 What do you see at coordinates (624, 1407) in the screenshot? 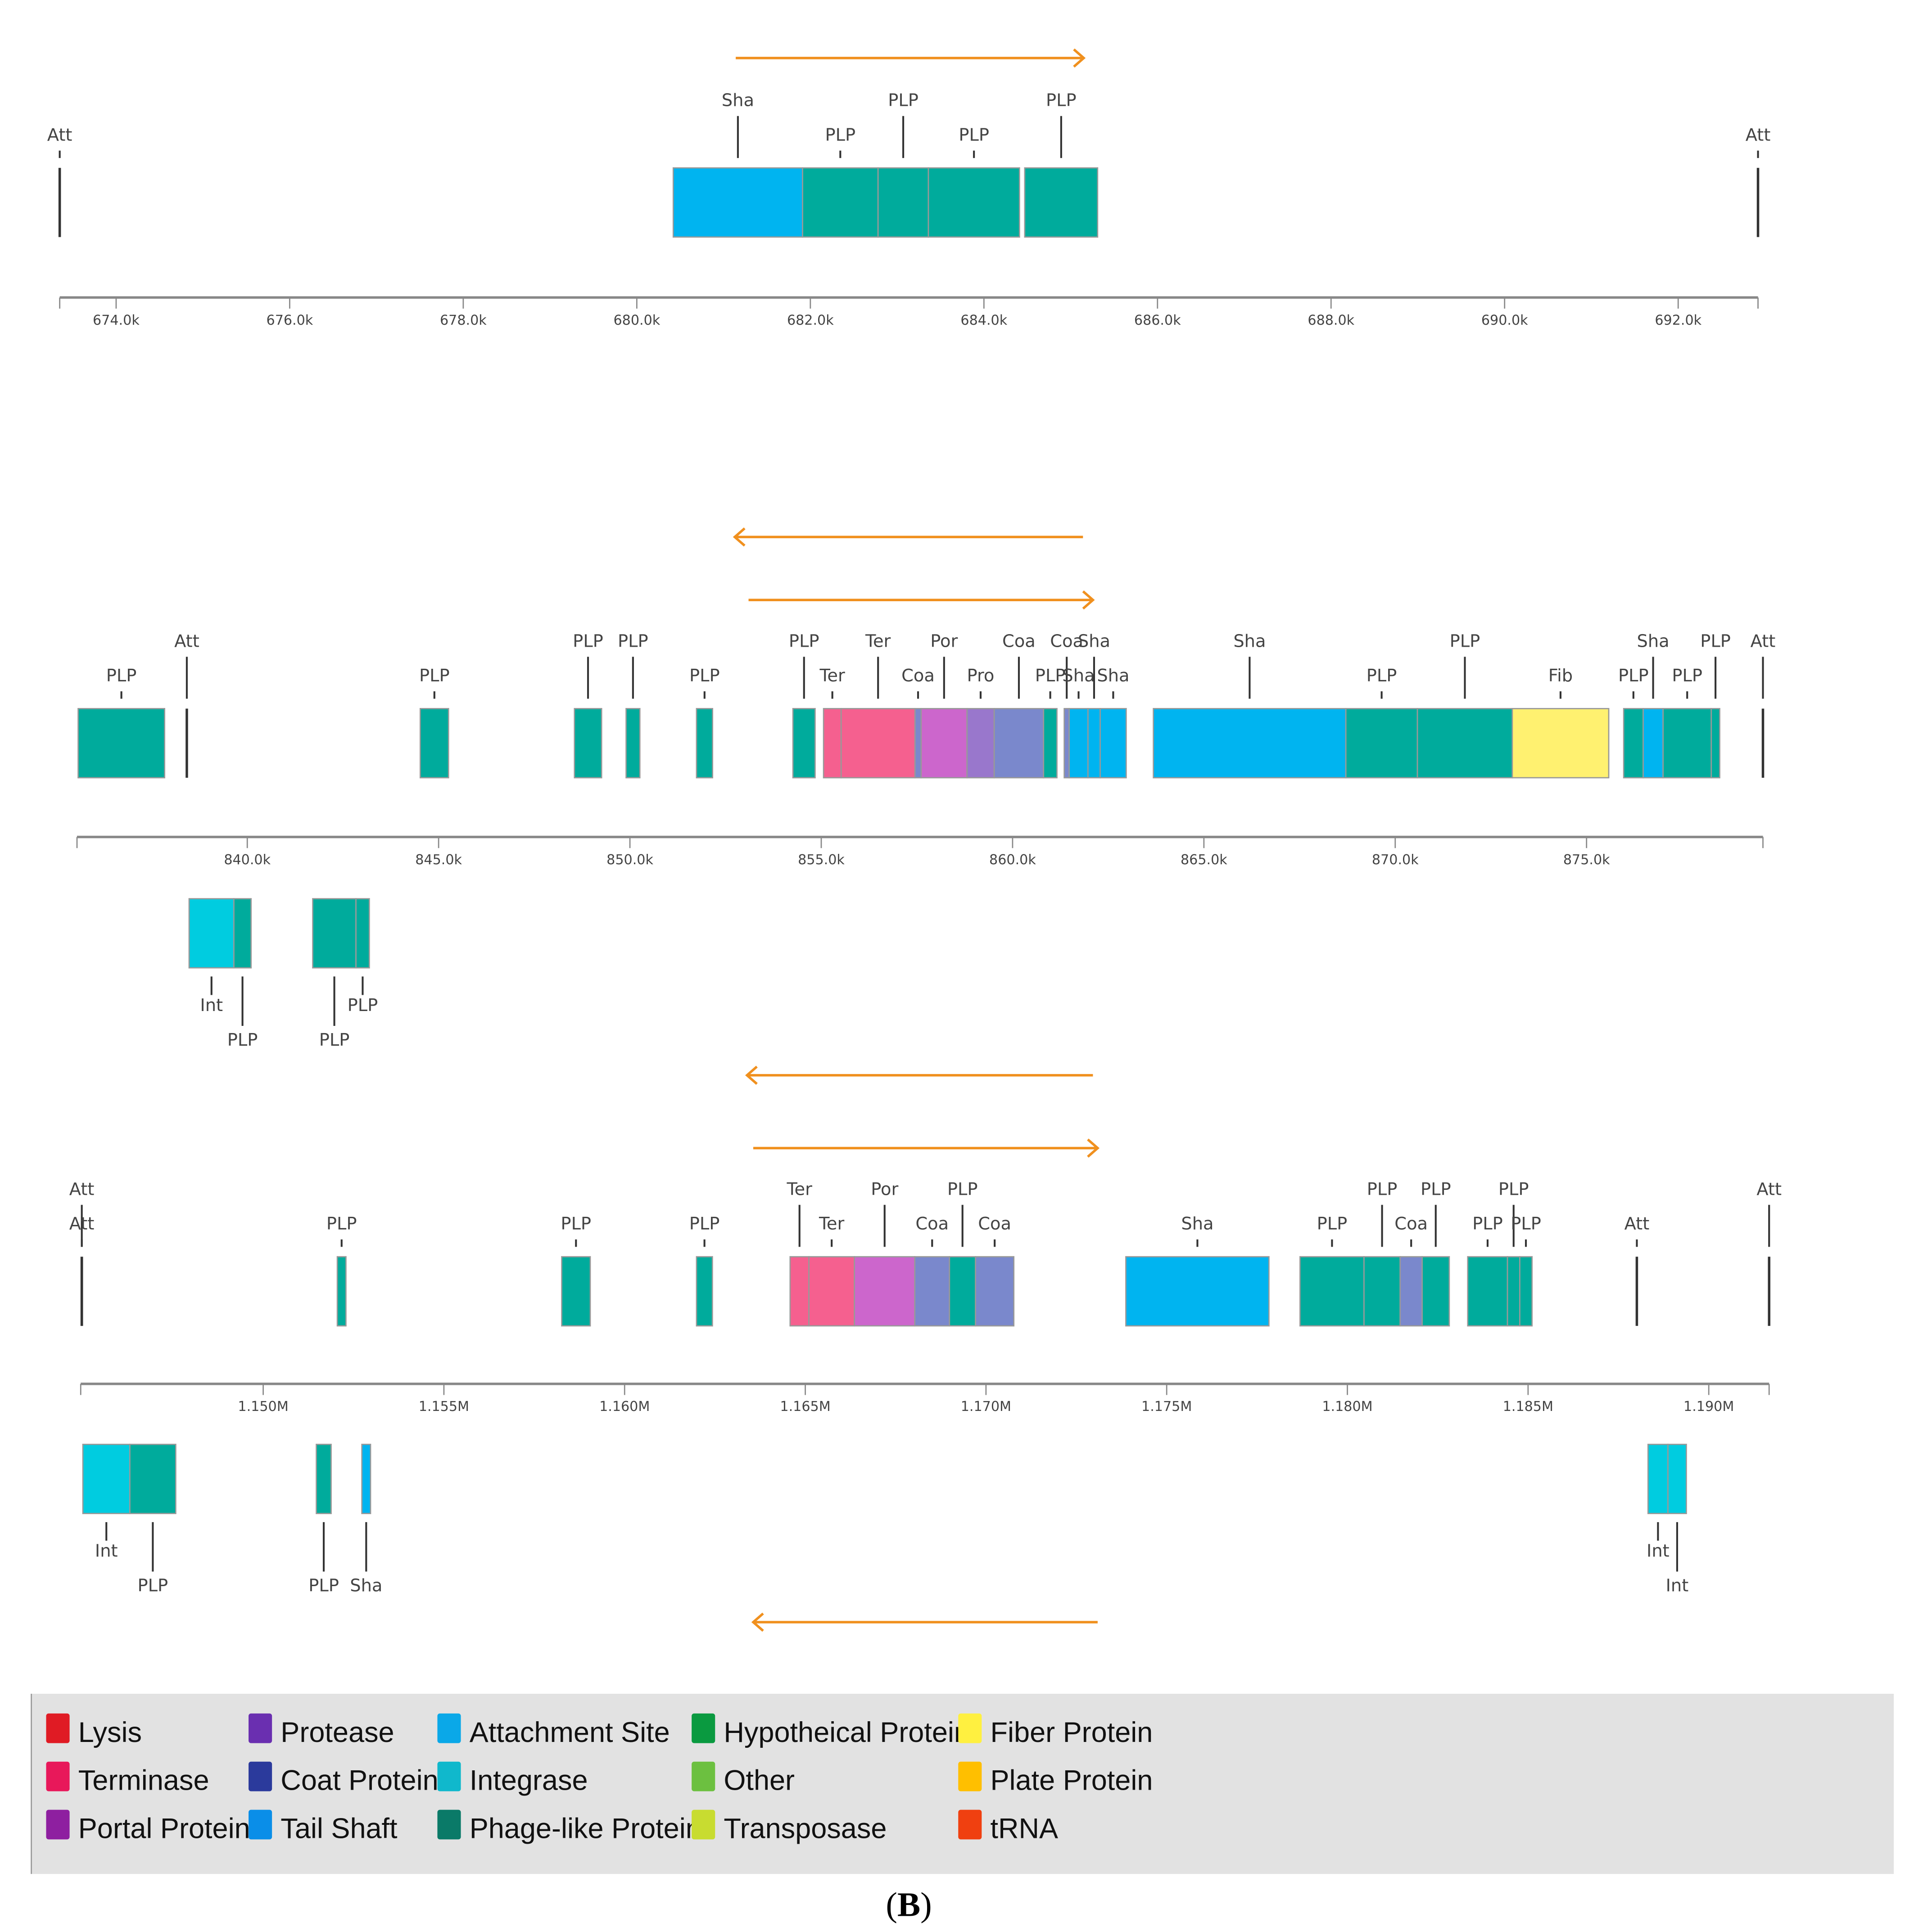
I see `axis-tick-label: 1.160M` at bounding box center [624, 1407].